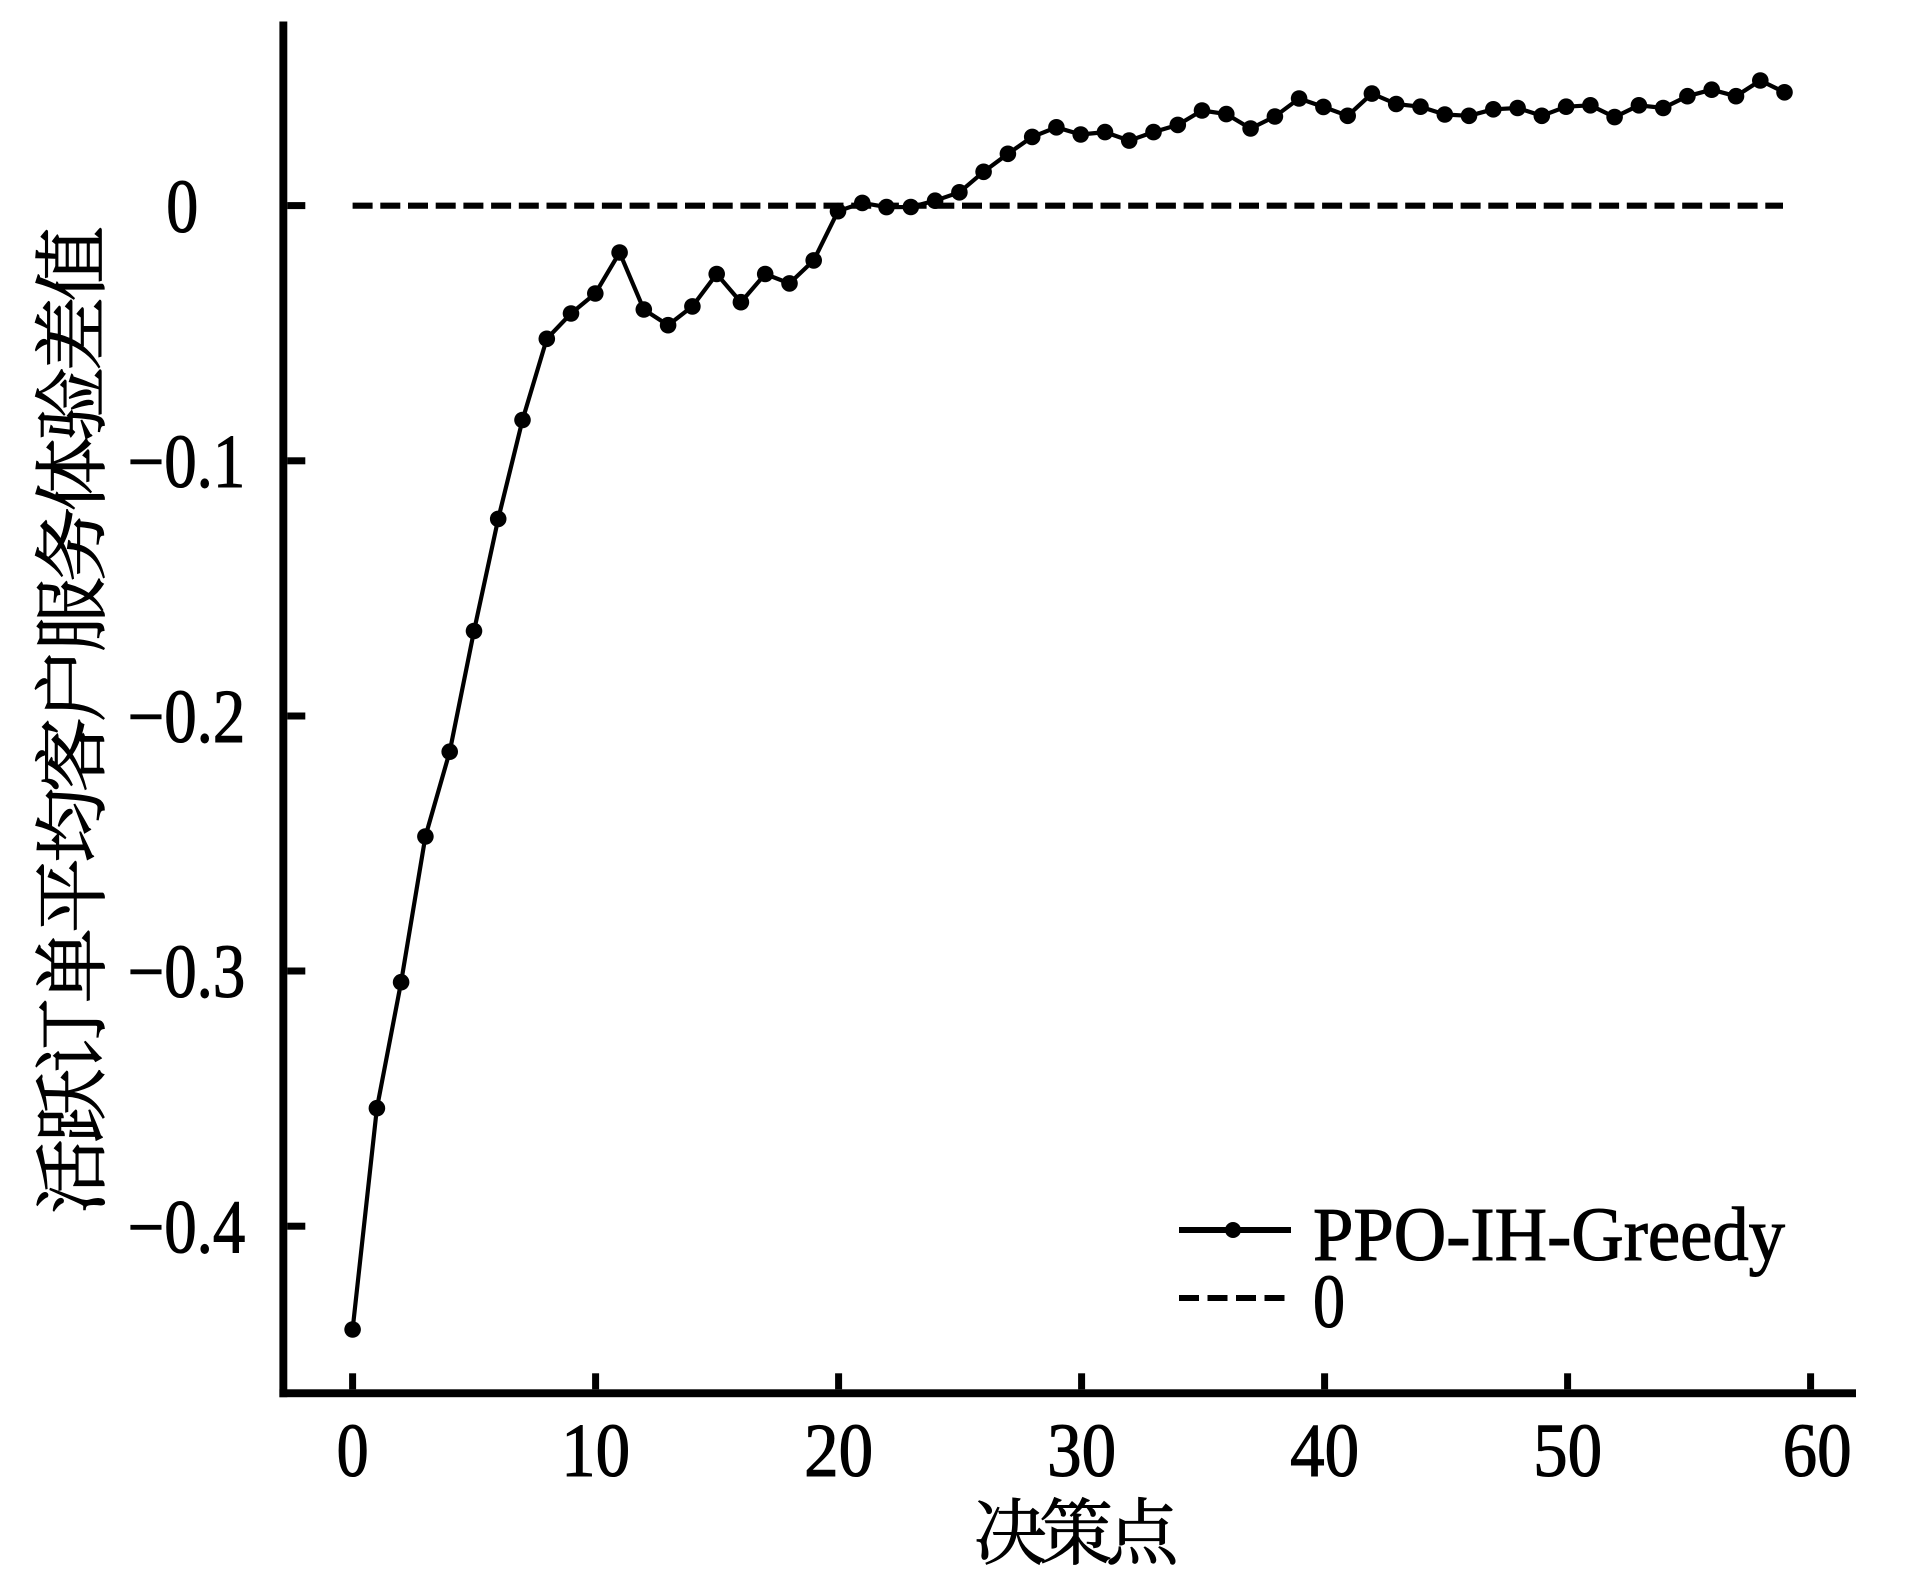 The width and height of the screenshot is (1913, 1590). What do you see at coordinates (1081, 1451) in the screenshot?
I see `svg-text: 30` at bounding box center [1081, 1451].